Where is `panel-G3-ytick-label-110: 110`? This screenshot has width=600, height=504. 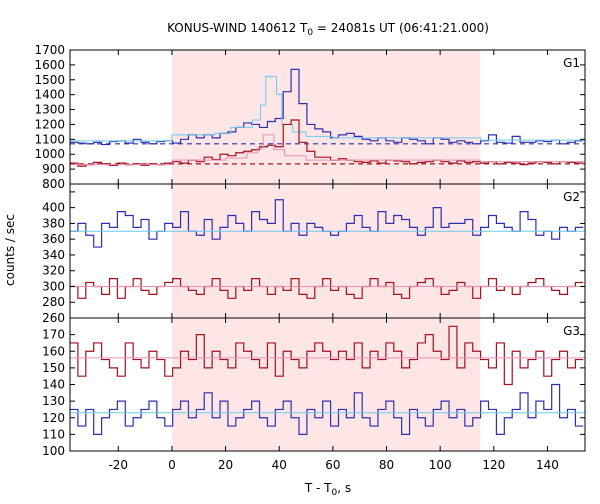 panel-G3-ytick-label-110: 110 is located at coordinates (53, 434).